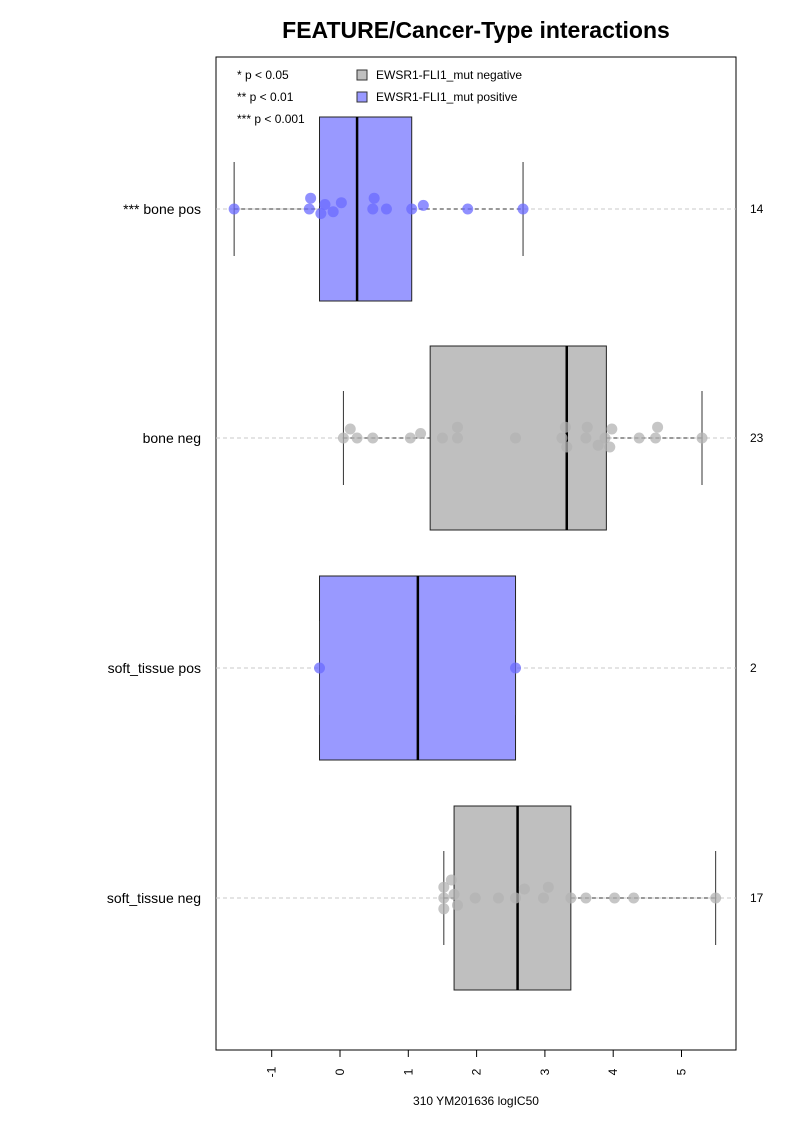 This screenshot has height=1122, width=793. Describe the element at coordinates (272, 1071) in the screenshot. I see `x-tick-label: -1` at that location.